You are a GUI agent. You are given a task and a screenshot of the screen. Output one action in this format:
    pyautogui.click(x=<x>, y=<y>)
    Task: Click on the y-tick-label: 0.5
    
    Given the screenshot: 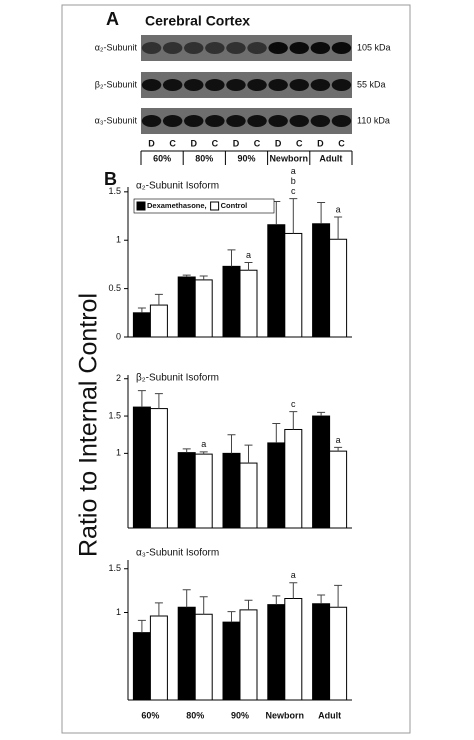 What is the action you would take?
    pyautogui.click(x=114, y=288)
    